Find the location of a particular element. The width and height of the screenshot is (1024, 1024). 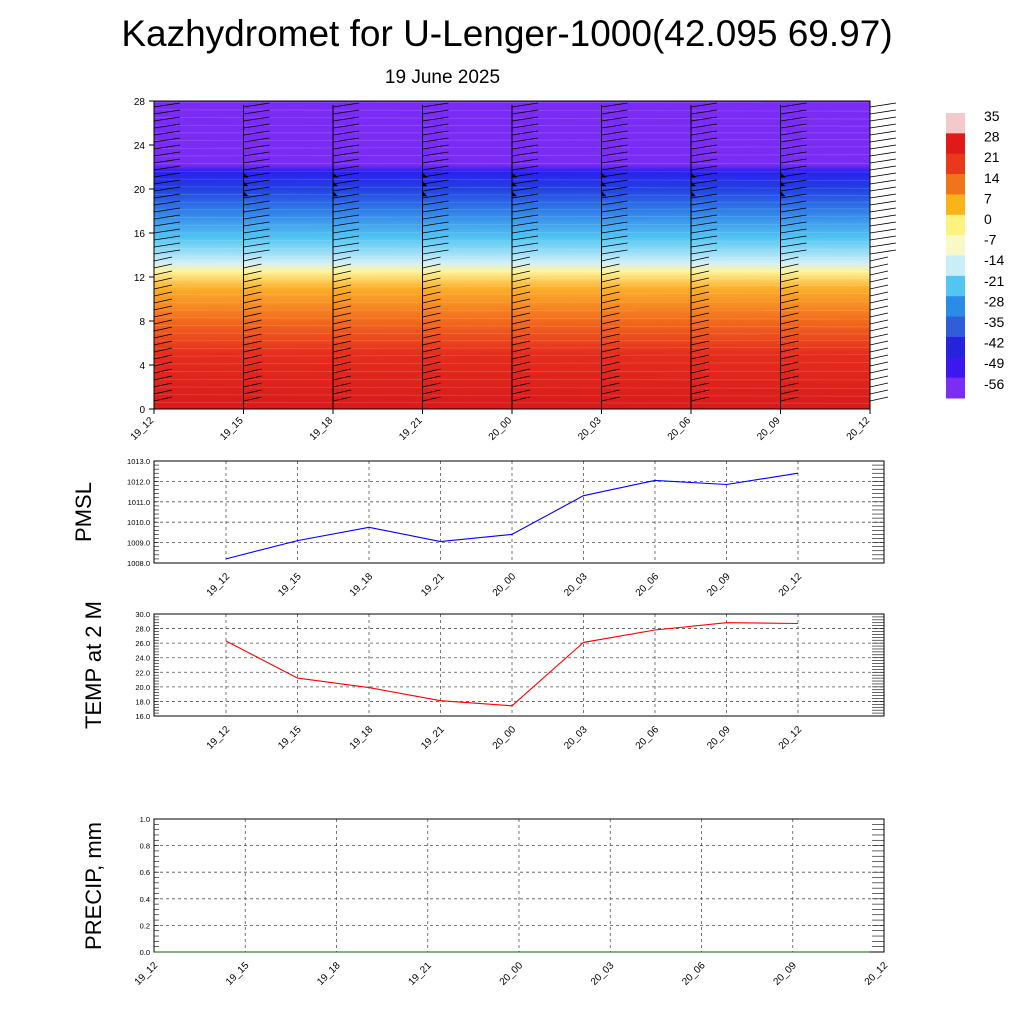

y-tick-label: 24 is located at coordinates (140, 146).